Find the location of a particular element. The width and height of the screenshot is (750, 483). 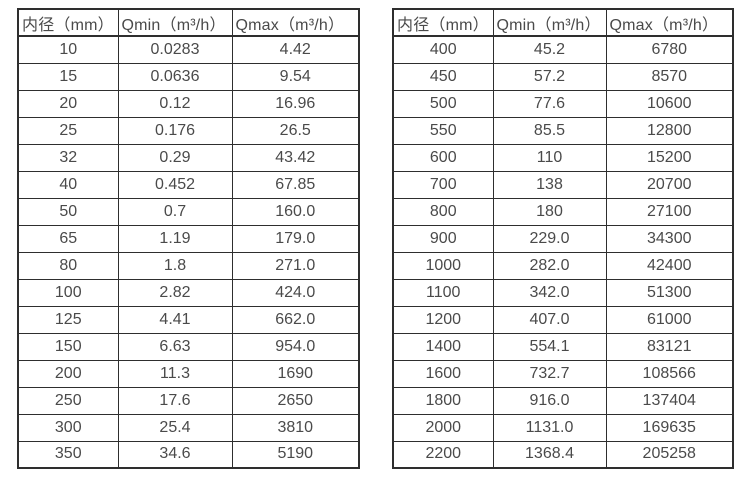

cell-qmin: 45.2 is located at coordinates (549, 49).